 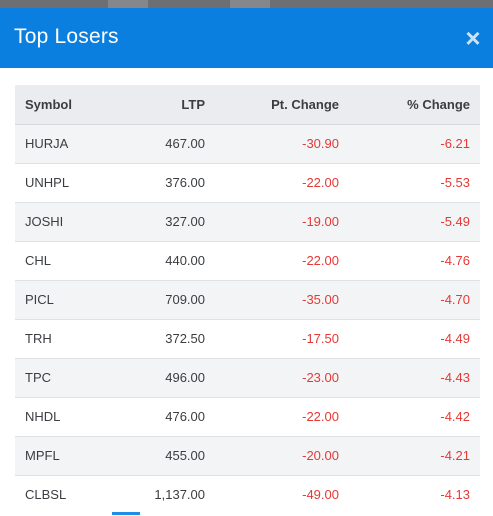 I want to click on cell-pct-change: -4.76, so click(x=414, y=261).